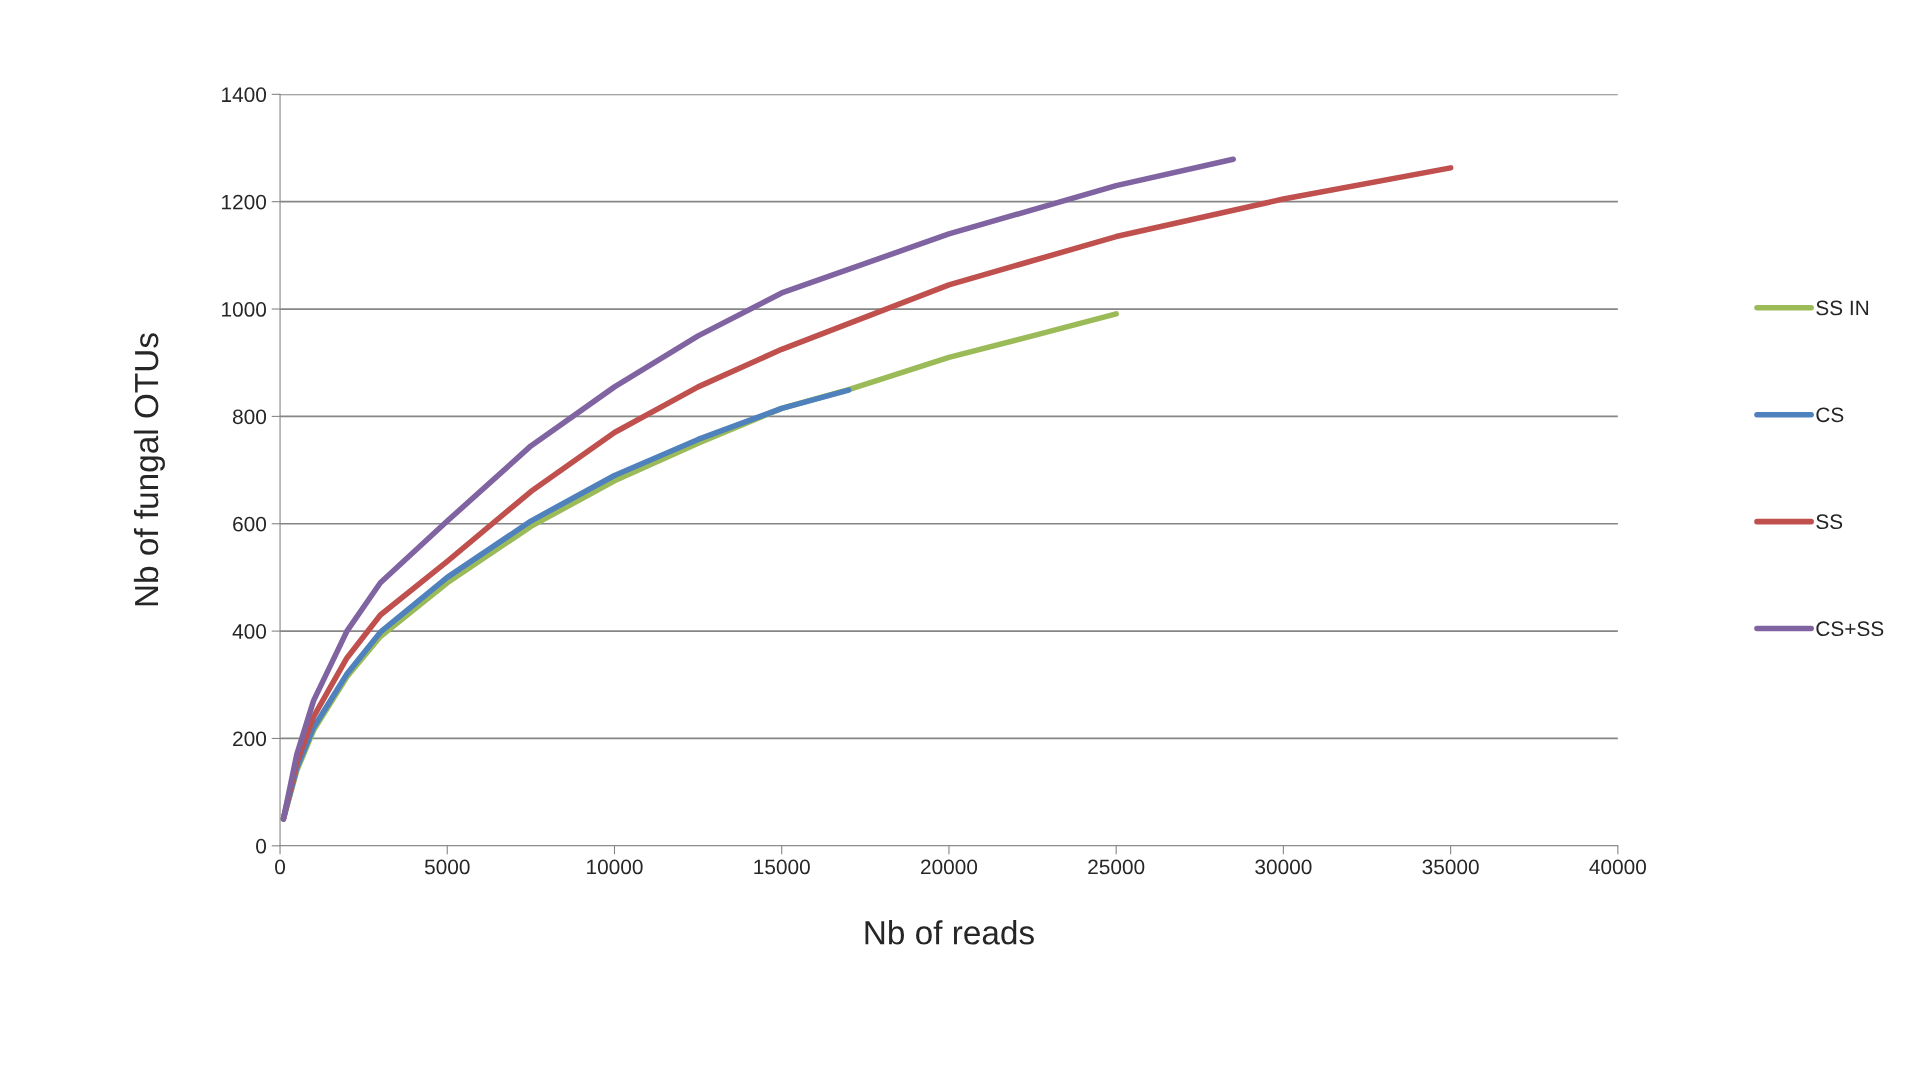 The image size is (1926, 1072). What do you see at coordinates (949, 867) in the screenshot?
I see `x-tick-label: 20000` at bounding box center [949, 867].